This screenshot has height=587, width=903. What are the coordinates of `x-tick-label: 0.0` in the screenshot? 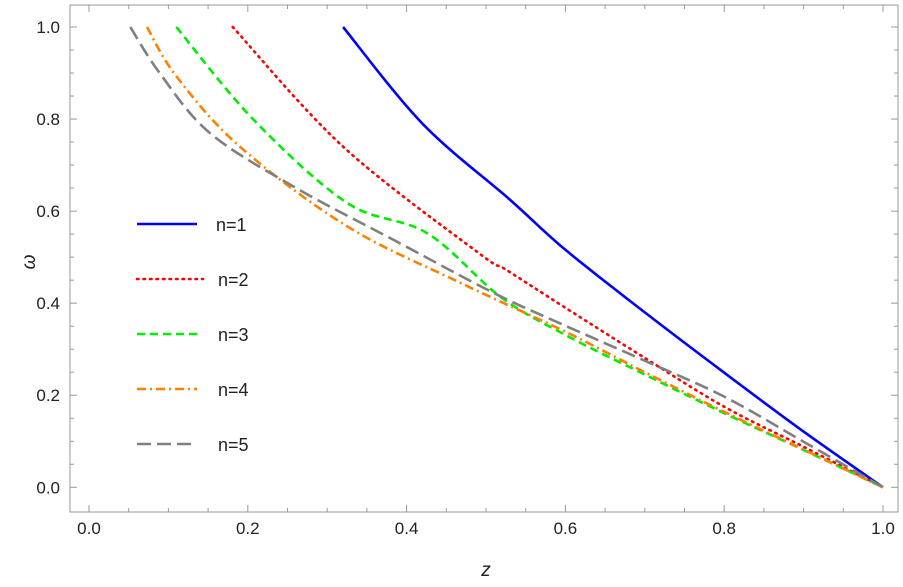 It's located at (89, 528).